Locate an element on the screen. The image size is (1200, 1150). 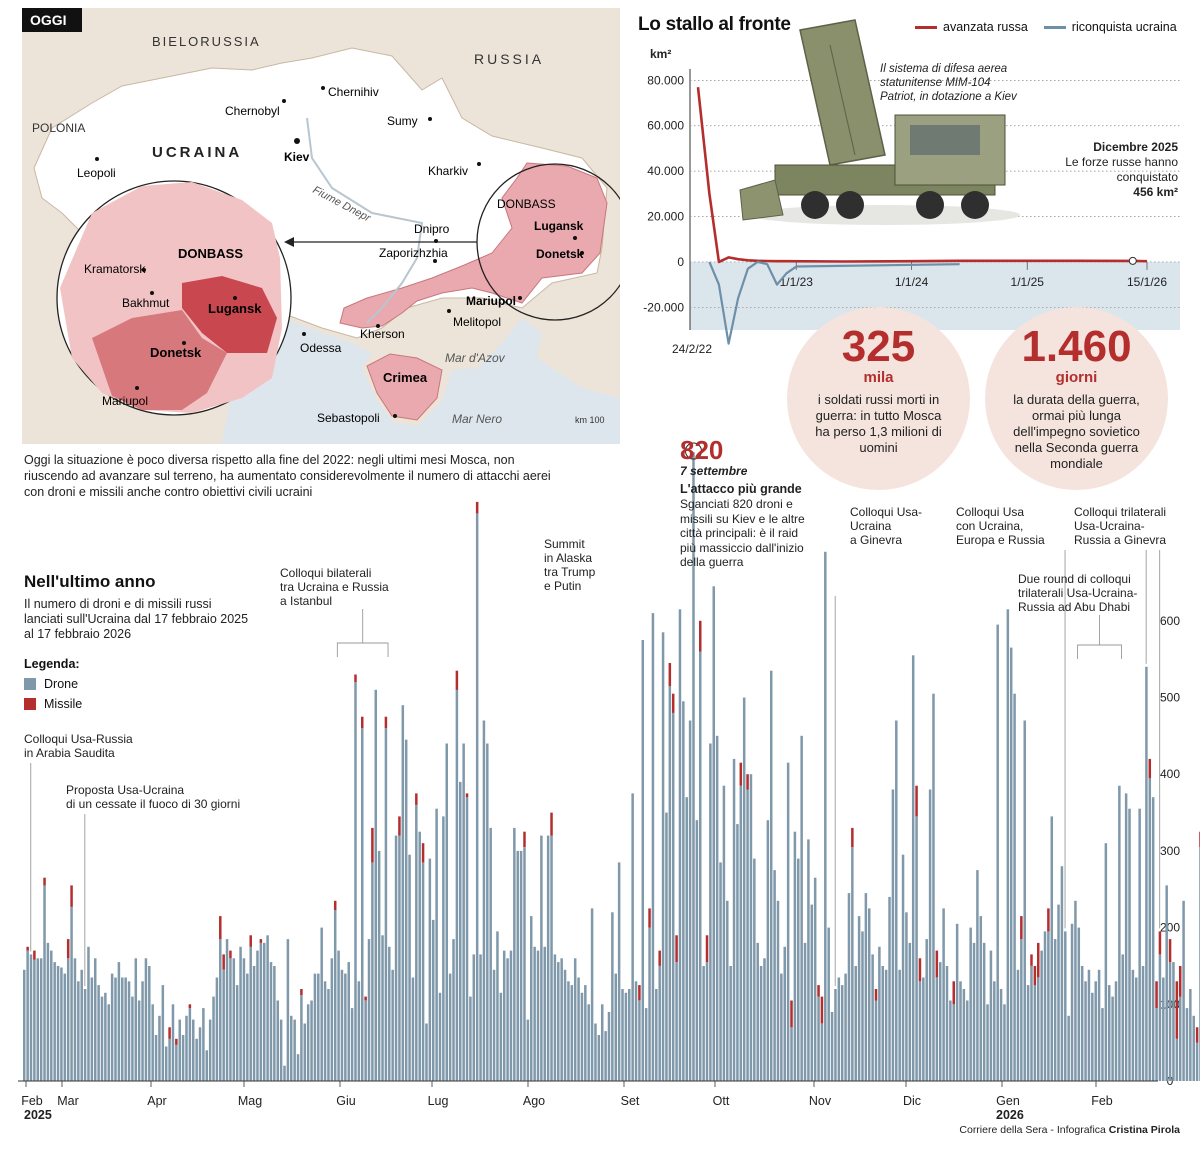
occupied-territory is located at coordinates (473, 245).